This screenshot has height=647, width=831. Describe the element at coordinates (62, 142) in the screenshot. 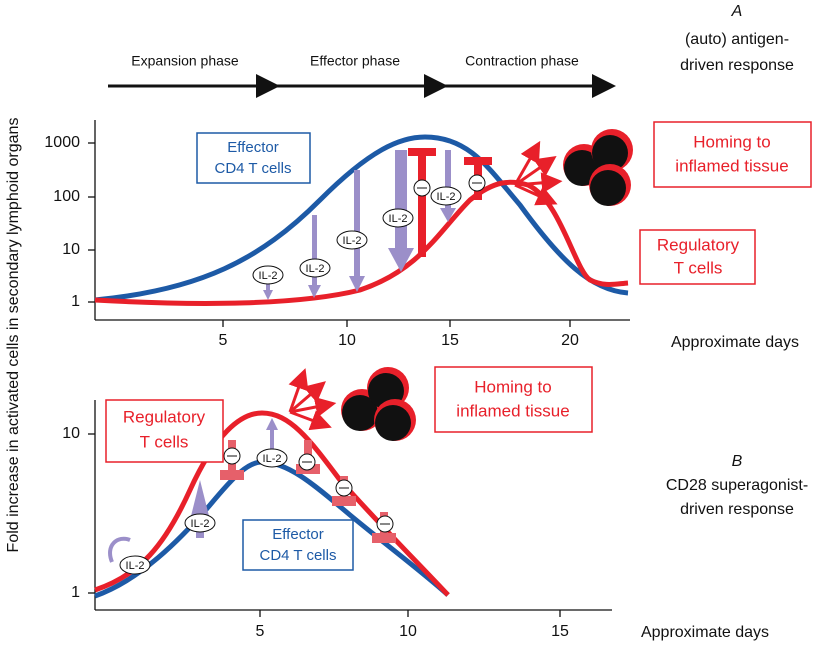

I see `y-tick-label: 1000` at that location.